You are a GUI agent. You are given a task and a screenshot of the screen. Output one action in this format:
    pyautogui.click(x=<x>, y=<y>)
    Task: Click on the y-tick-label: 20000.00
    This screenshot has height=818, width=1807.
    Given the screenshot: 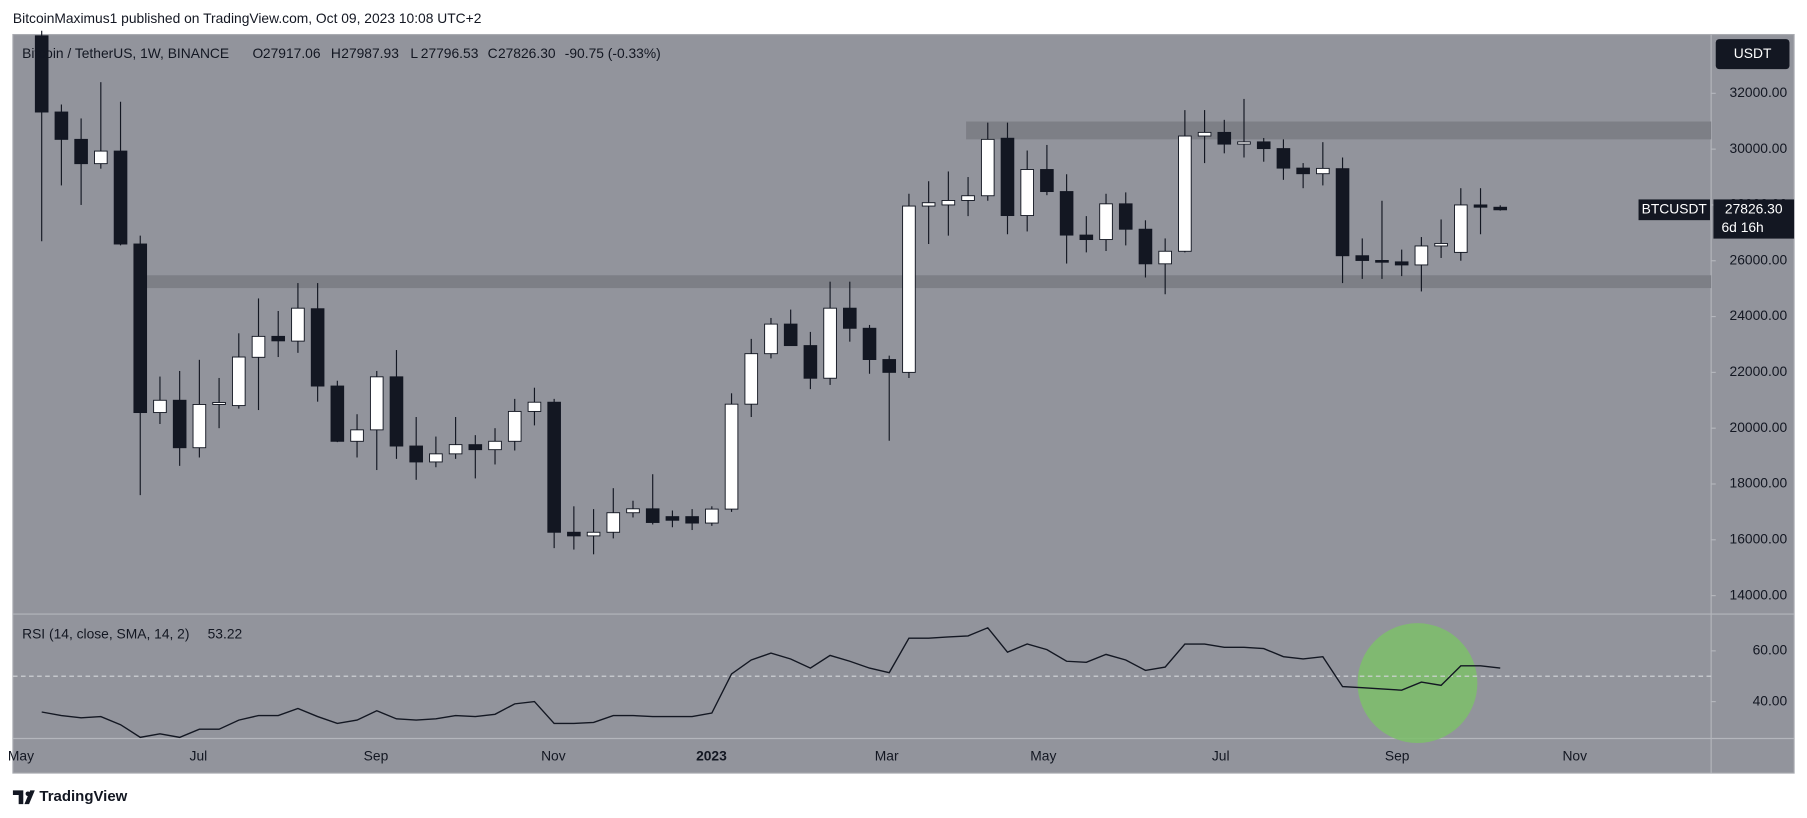 What is the action you would take?
    pyautogui.click(x=1759, y=427)
    